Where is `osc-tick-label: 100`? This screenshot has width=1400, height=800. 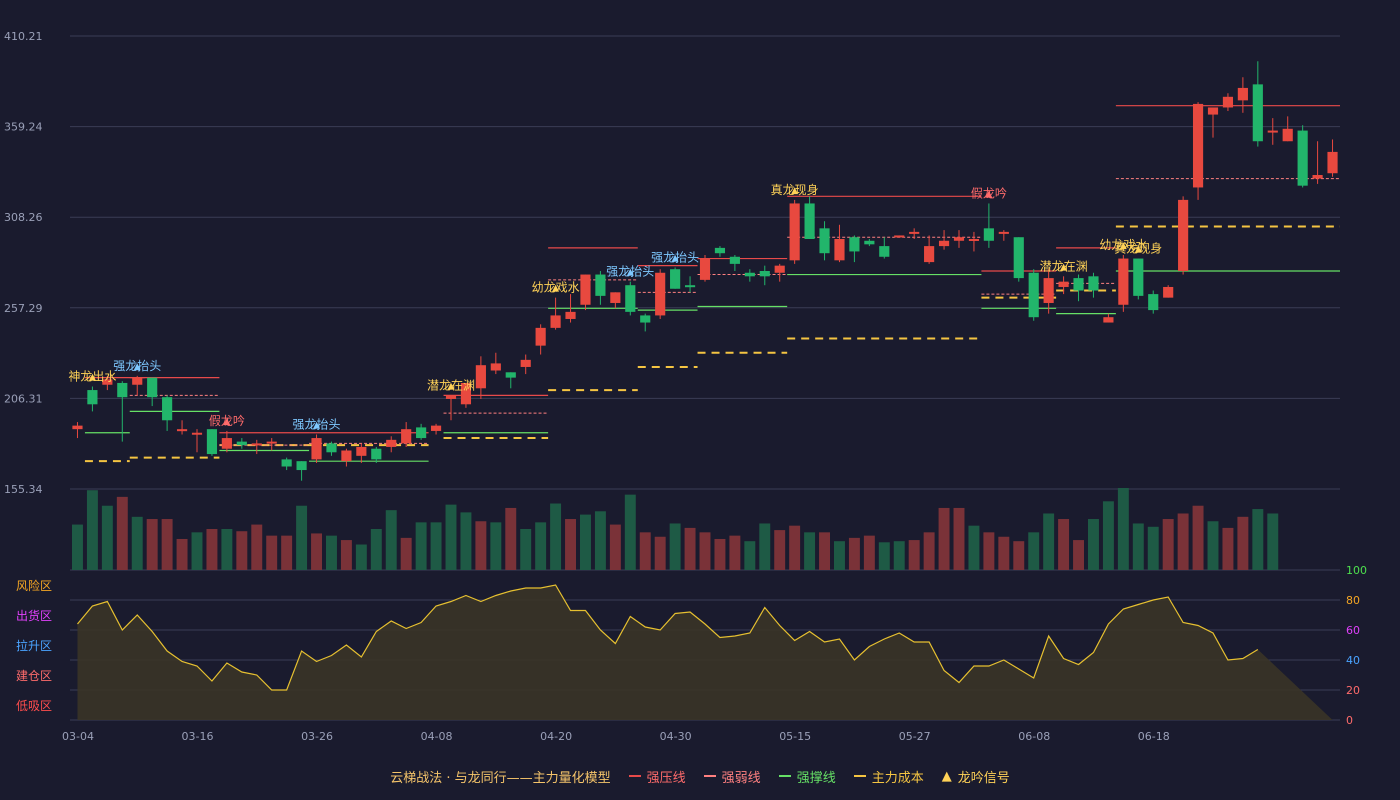 osc-tick-label: 100 is located at coordinates (1356, 570).